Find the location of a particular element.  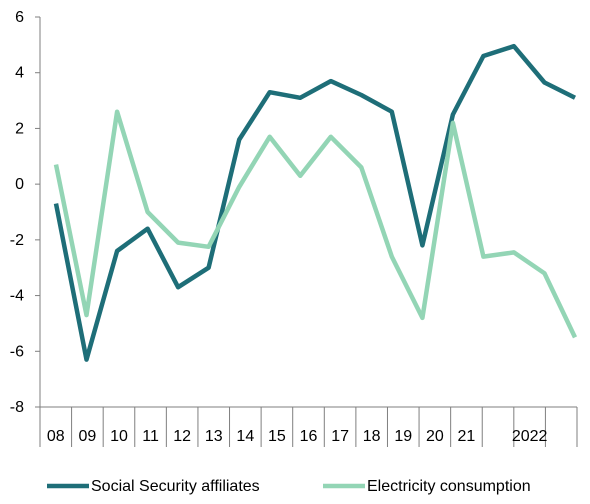

y-tick-label: -8 is located at coordinates (17, 407).